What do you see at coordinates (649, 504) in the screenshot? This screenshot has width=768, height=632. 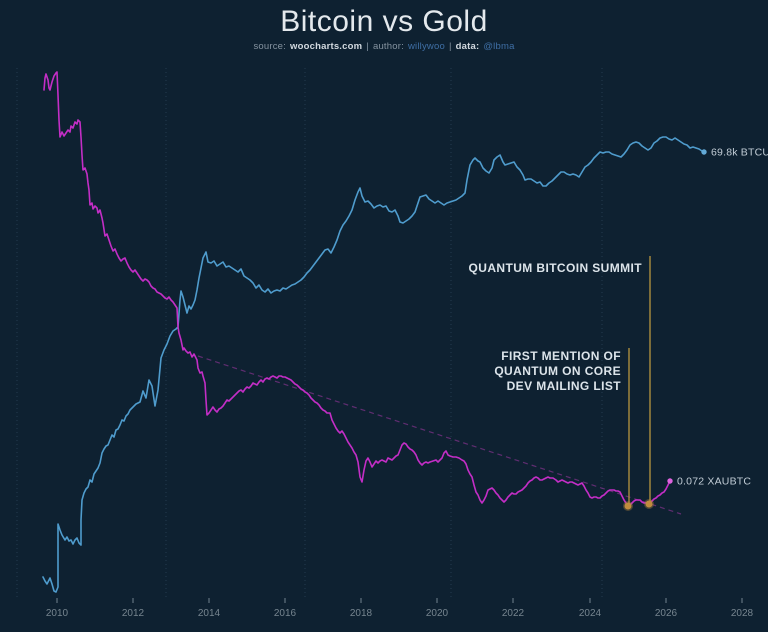 I see `summit-event-dot` at bounding box center [649, 504].